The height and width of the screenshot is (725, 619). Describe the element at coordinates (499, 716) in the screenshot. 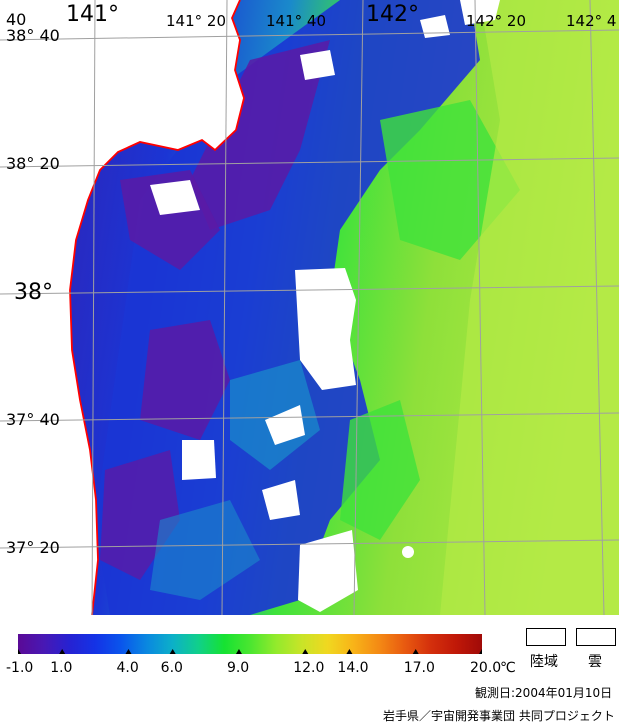

I see `project-credit: 岩手県／宇宙開発事業団 共同プロジェクト` at that location.